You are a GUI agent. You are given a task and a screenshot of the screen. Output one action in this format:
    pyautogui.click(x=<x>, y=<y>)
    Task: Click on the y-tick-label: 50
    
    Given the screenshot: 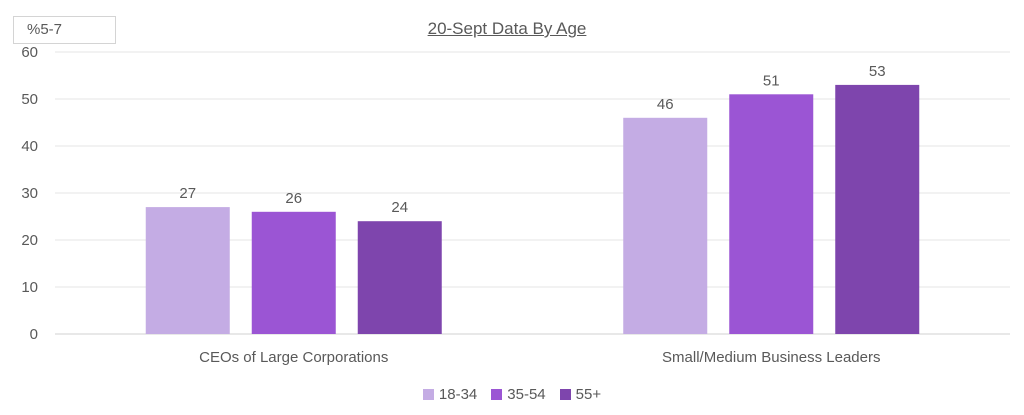 What is the action you would take?
    pyautogui.click(x=29, y=99)
    